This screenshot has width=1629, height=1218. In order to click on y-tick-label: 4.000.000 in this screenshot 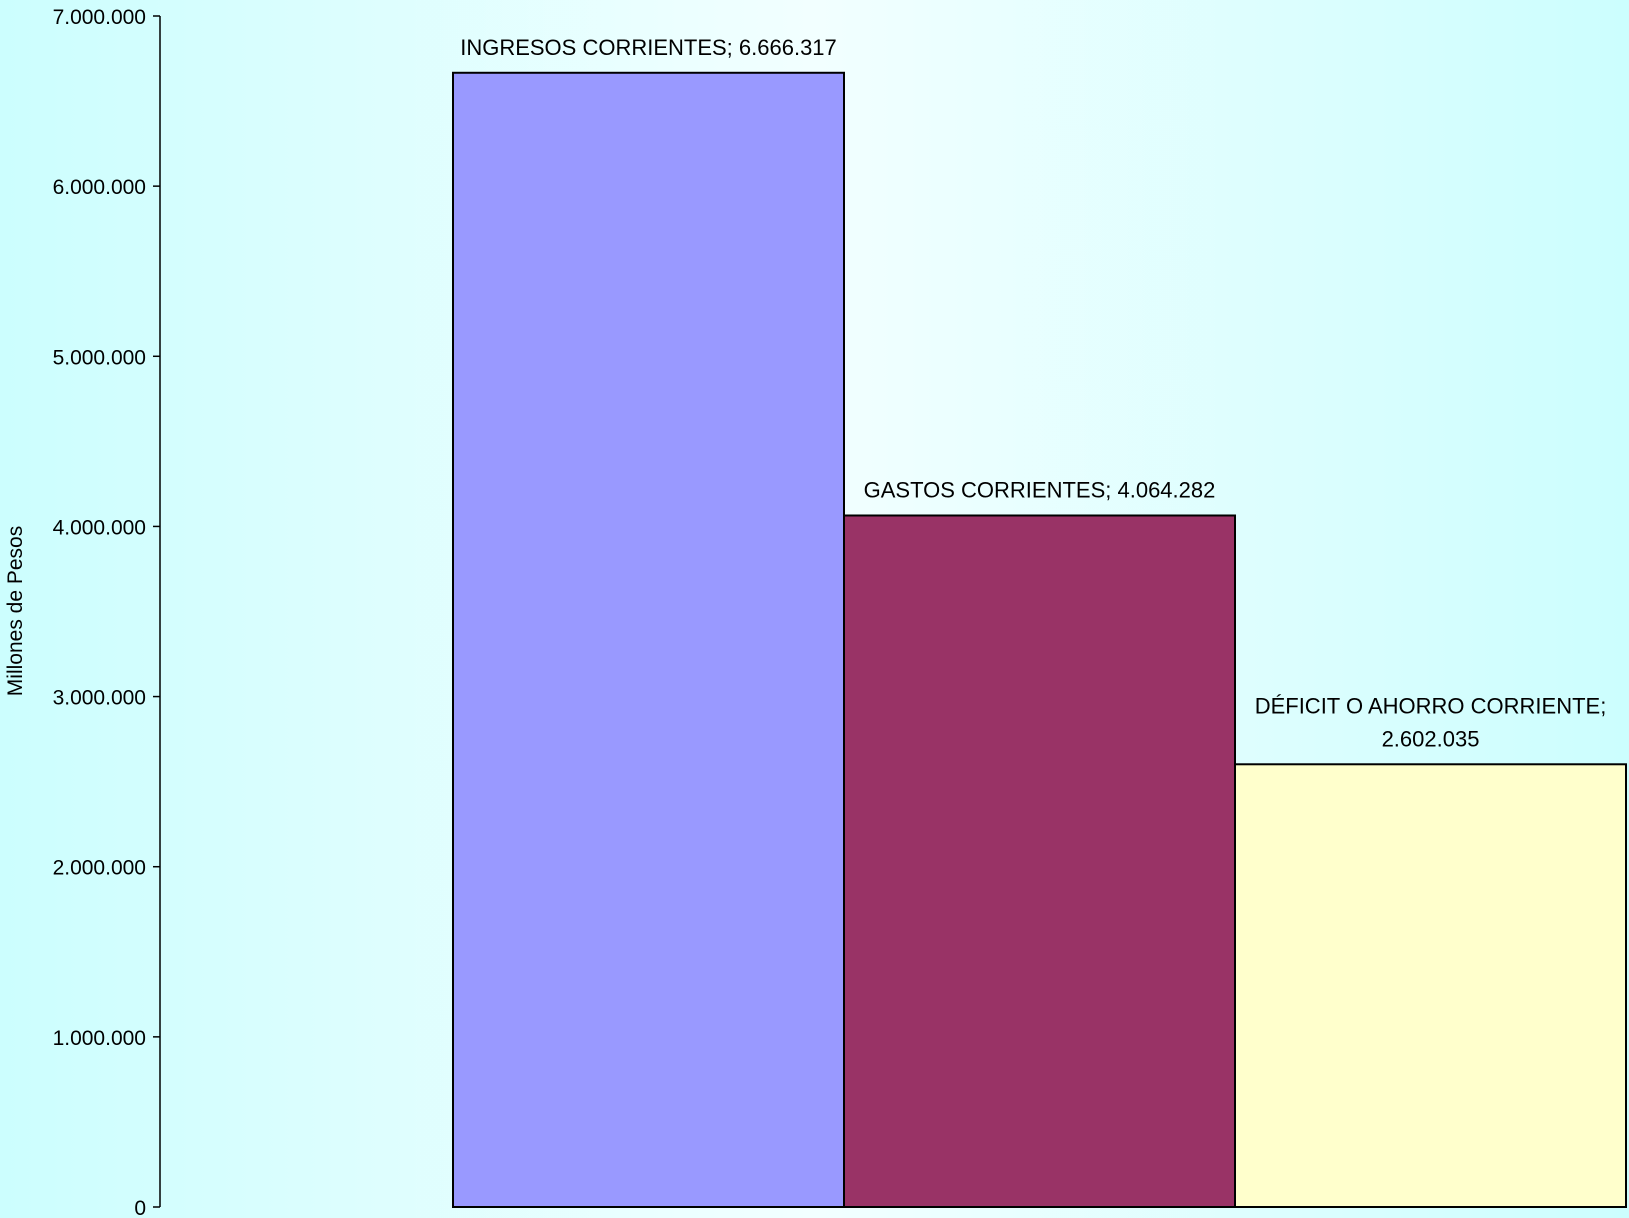, I will do `click(99, 527)`.